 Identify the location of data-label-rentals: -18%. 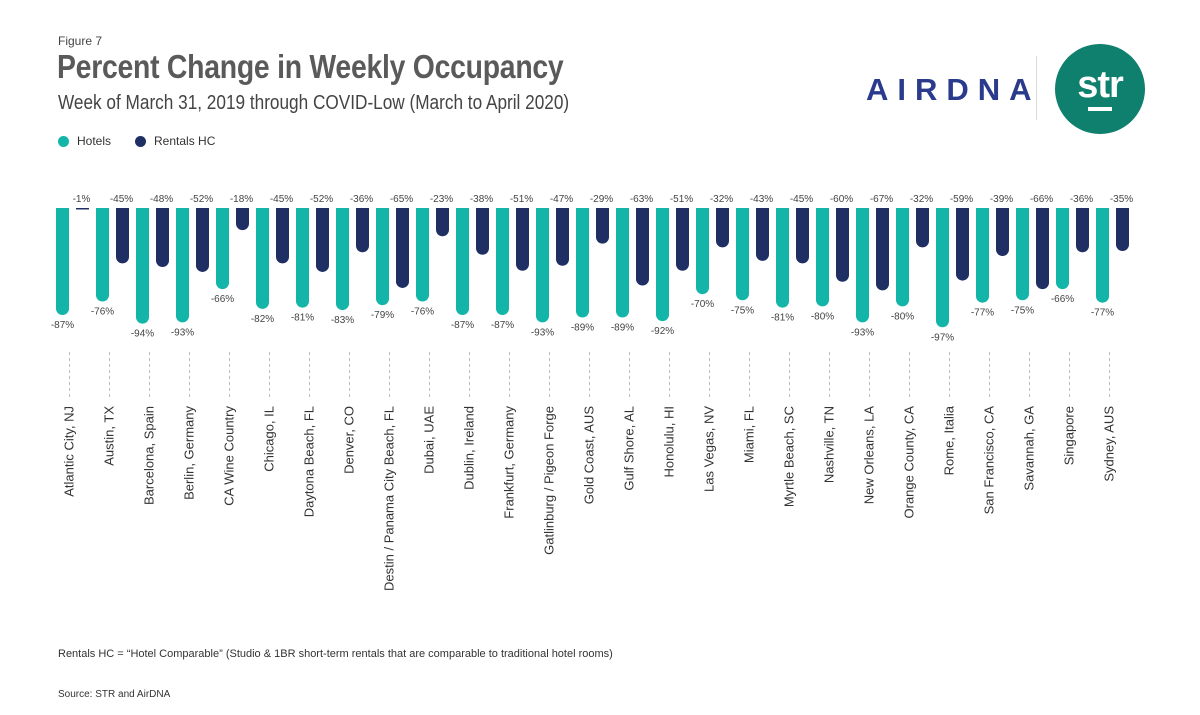
(241, 199).